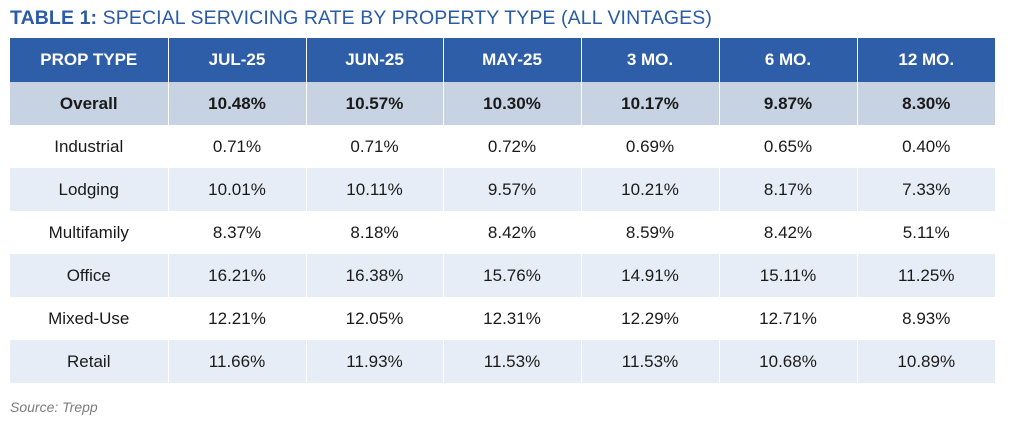 The width and height of the screenshot is (1016, 425). I want to click on table-cell: 12.21%, so click(237, 318).